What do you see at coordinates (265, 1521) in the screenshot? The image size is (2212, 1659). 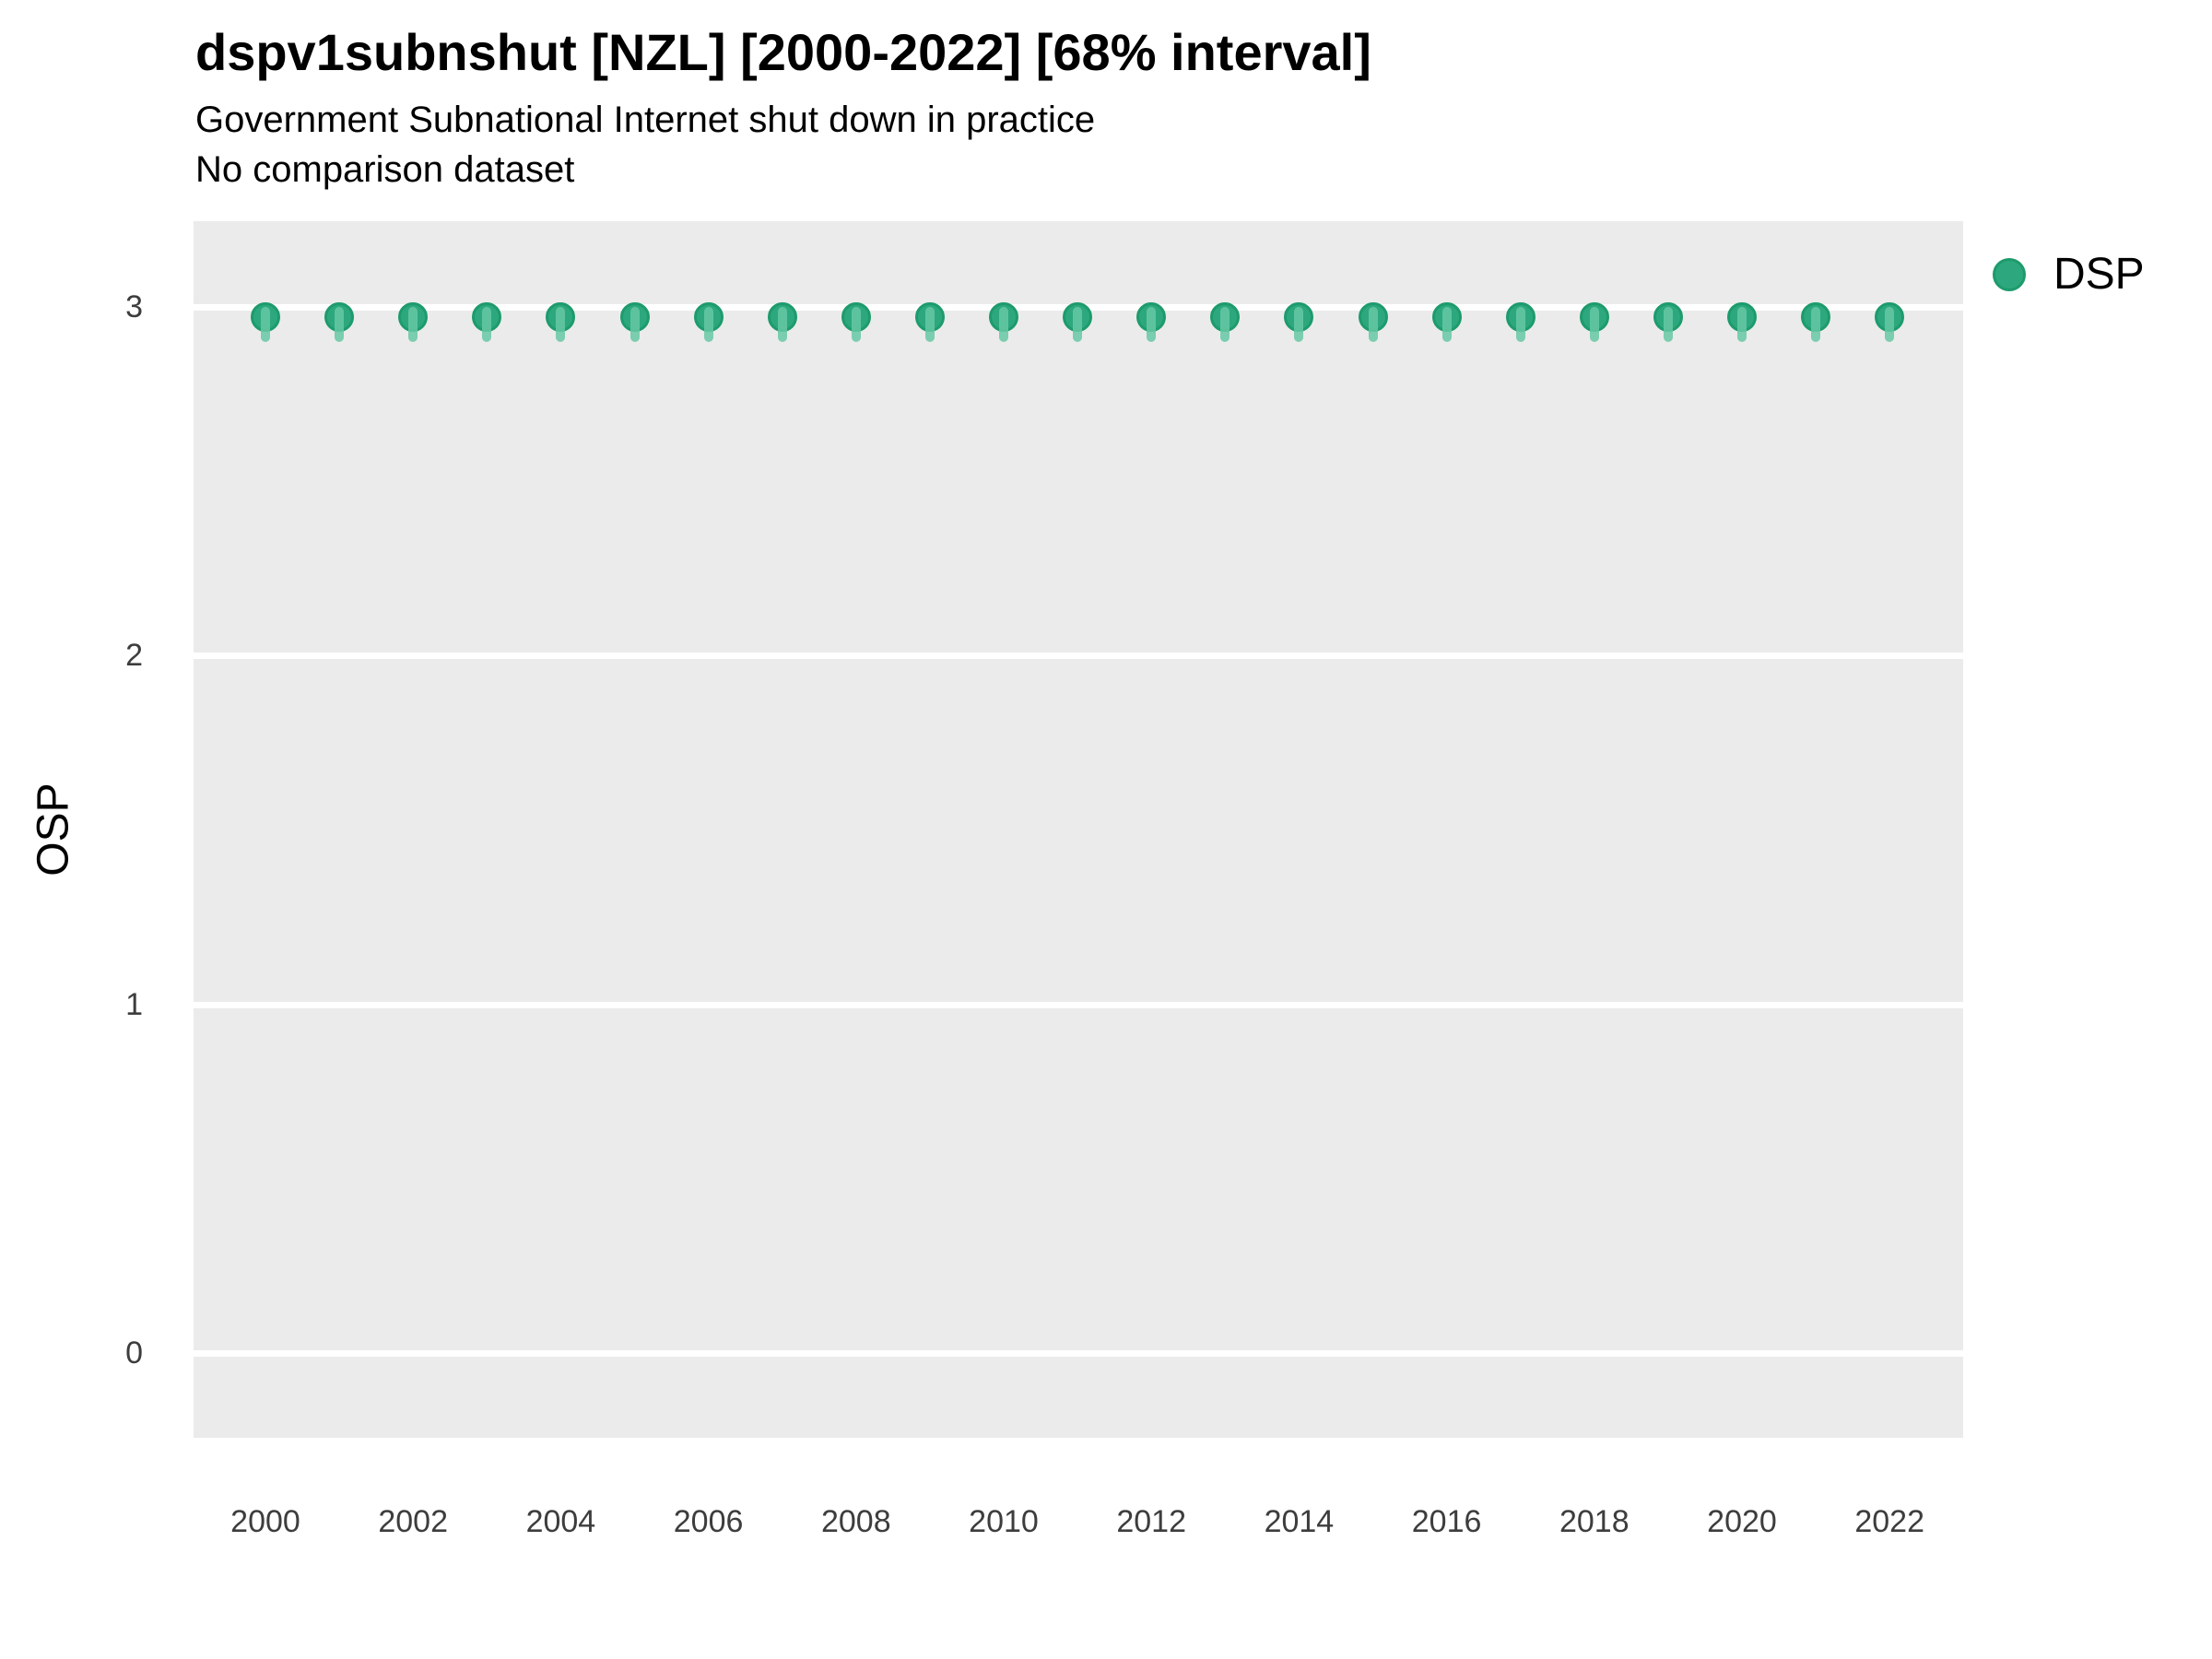 I see `x-tick-label: 2000` at bounding box center [265, 1521].